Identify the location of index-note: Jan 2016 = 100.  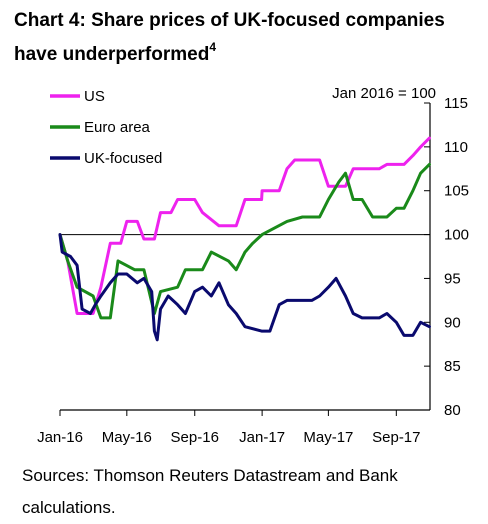
(384, 93).